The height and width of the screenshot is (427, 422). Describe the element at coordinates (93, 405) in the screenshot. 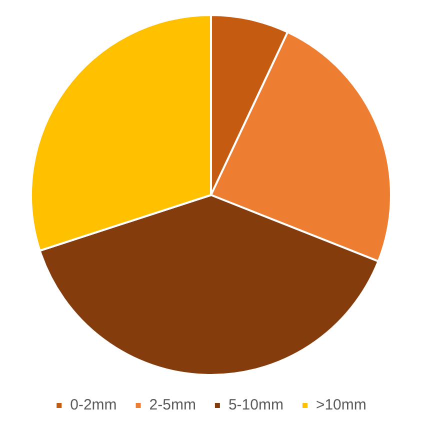

I see `legend-label: 0-2mm` at that location.